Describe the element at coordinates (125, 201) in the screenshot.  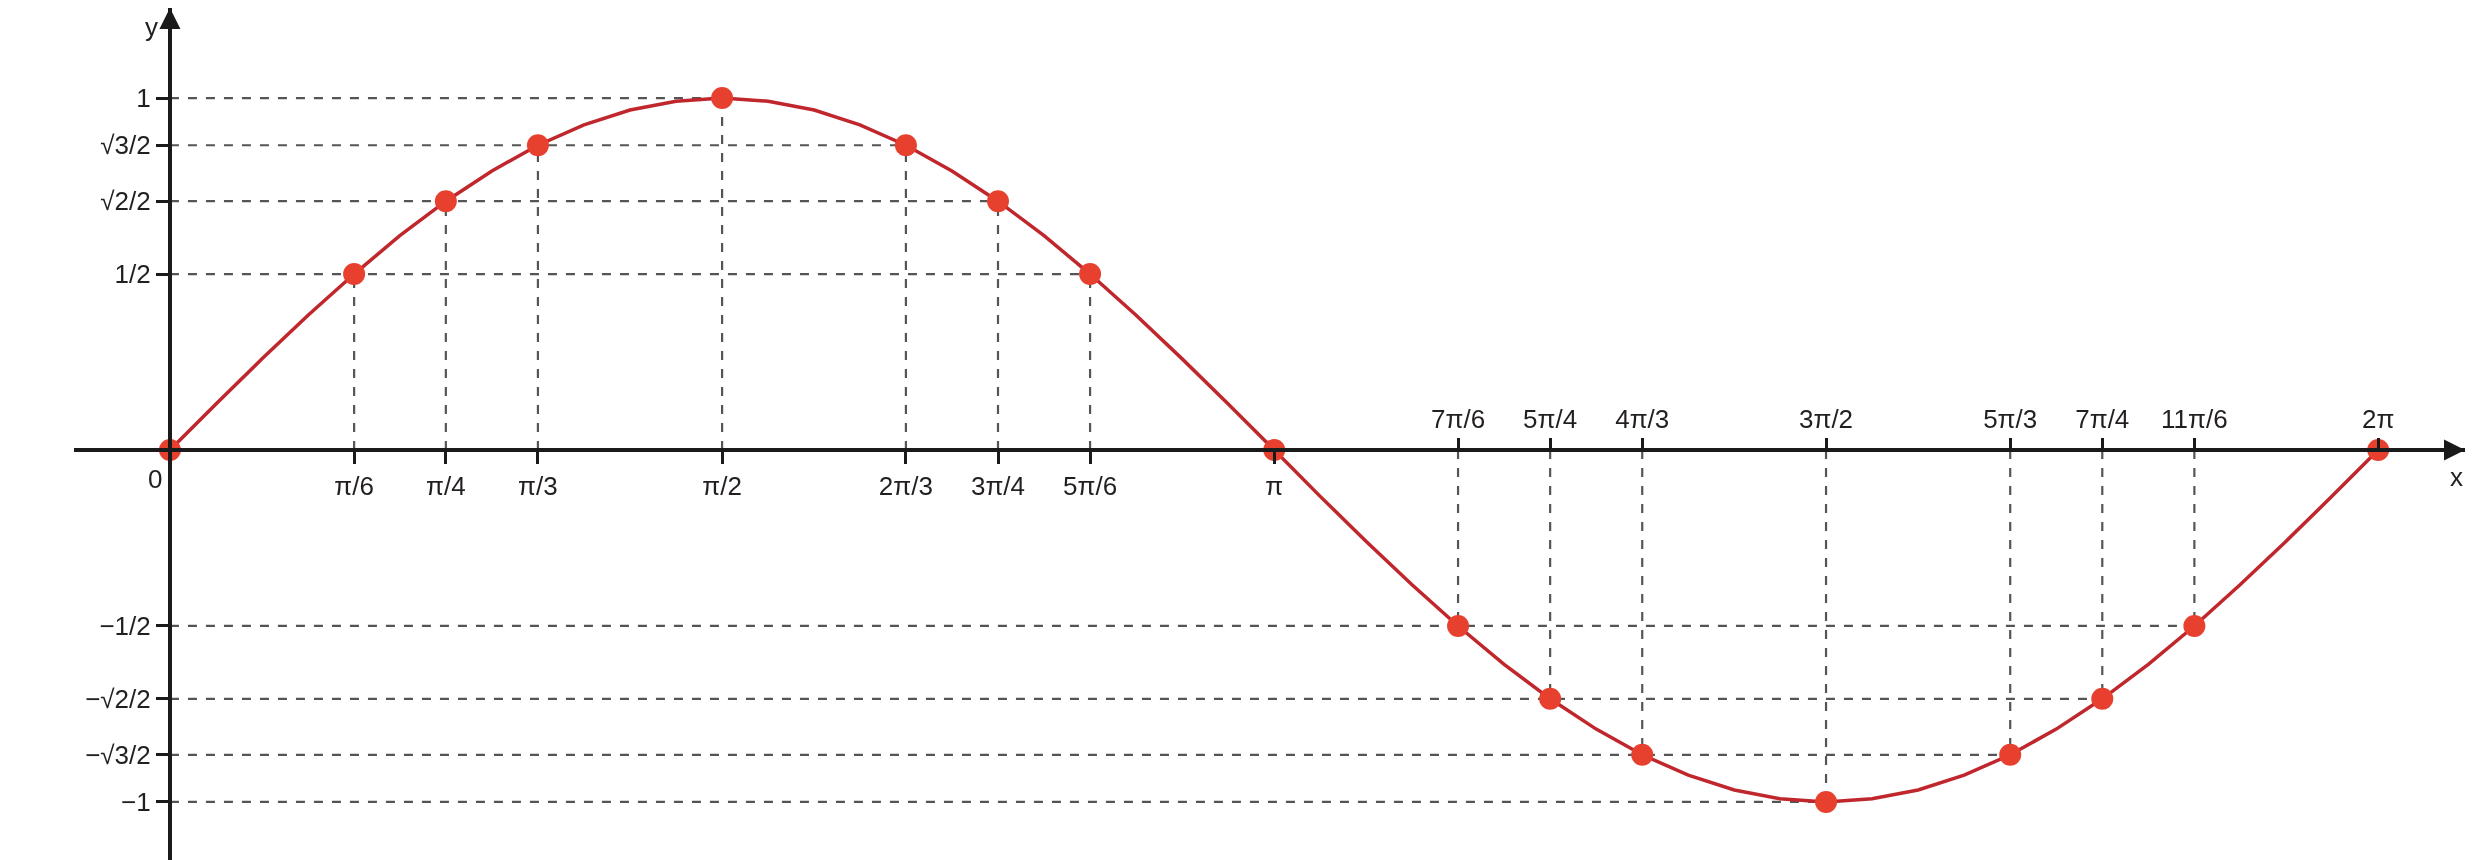
I see `y-tick-label: √2/2` at that location.